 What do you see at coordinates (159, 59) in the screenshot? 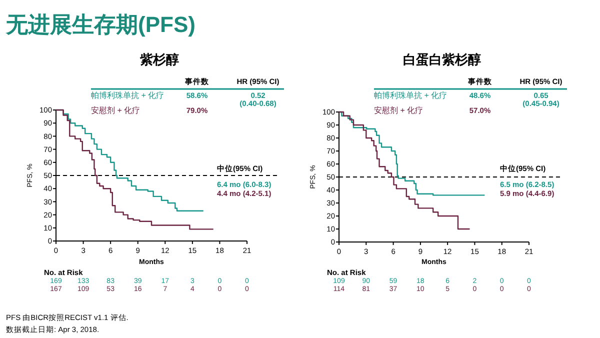
I see `chart-subtitle: 紫杉醇` at bounding box center [159, 59].